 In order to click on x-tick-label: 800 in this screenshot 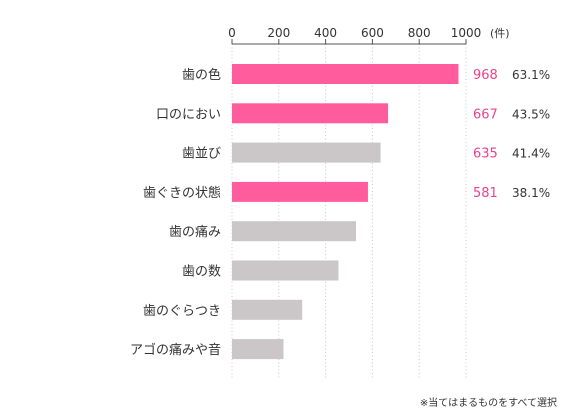, I will do `click(419, 33)`.